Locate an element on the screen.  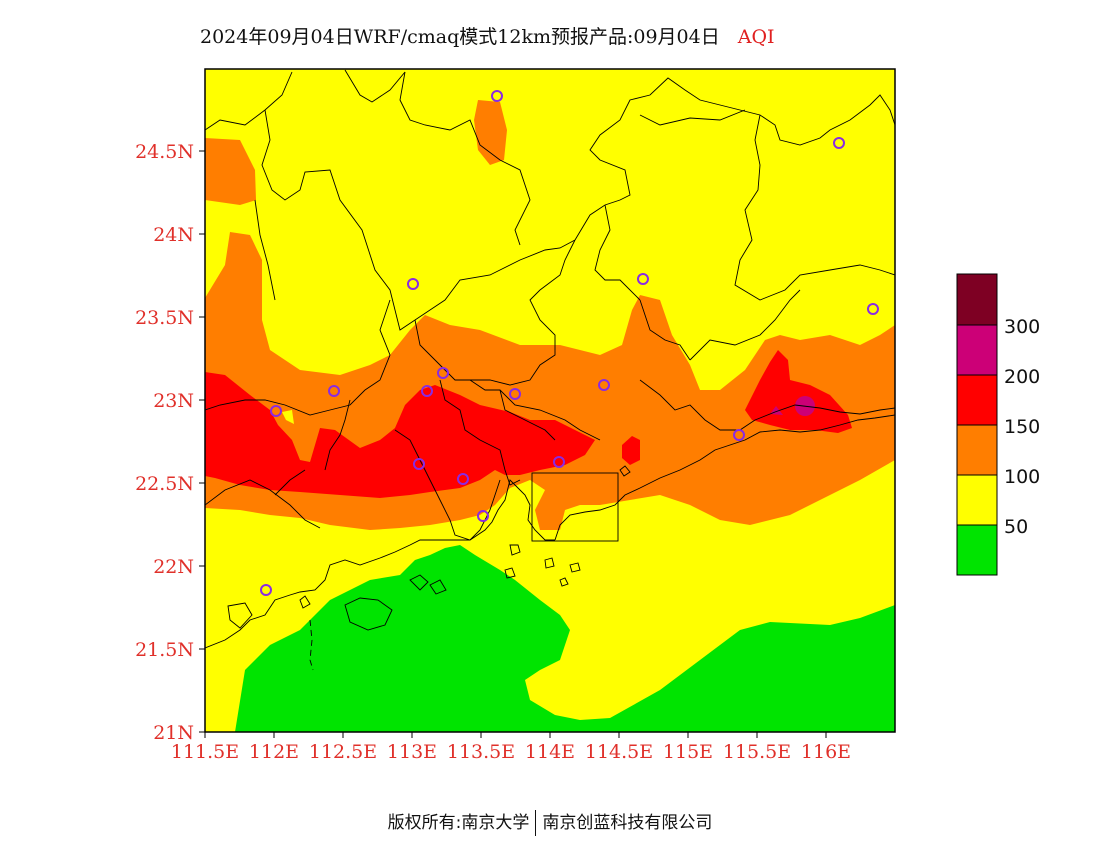
x-tick-label: 113.5E is located at coordinates (481, 752).